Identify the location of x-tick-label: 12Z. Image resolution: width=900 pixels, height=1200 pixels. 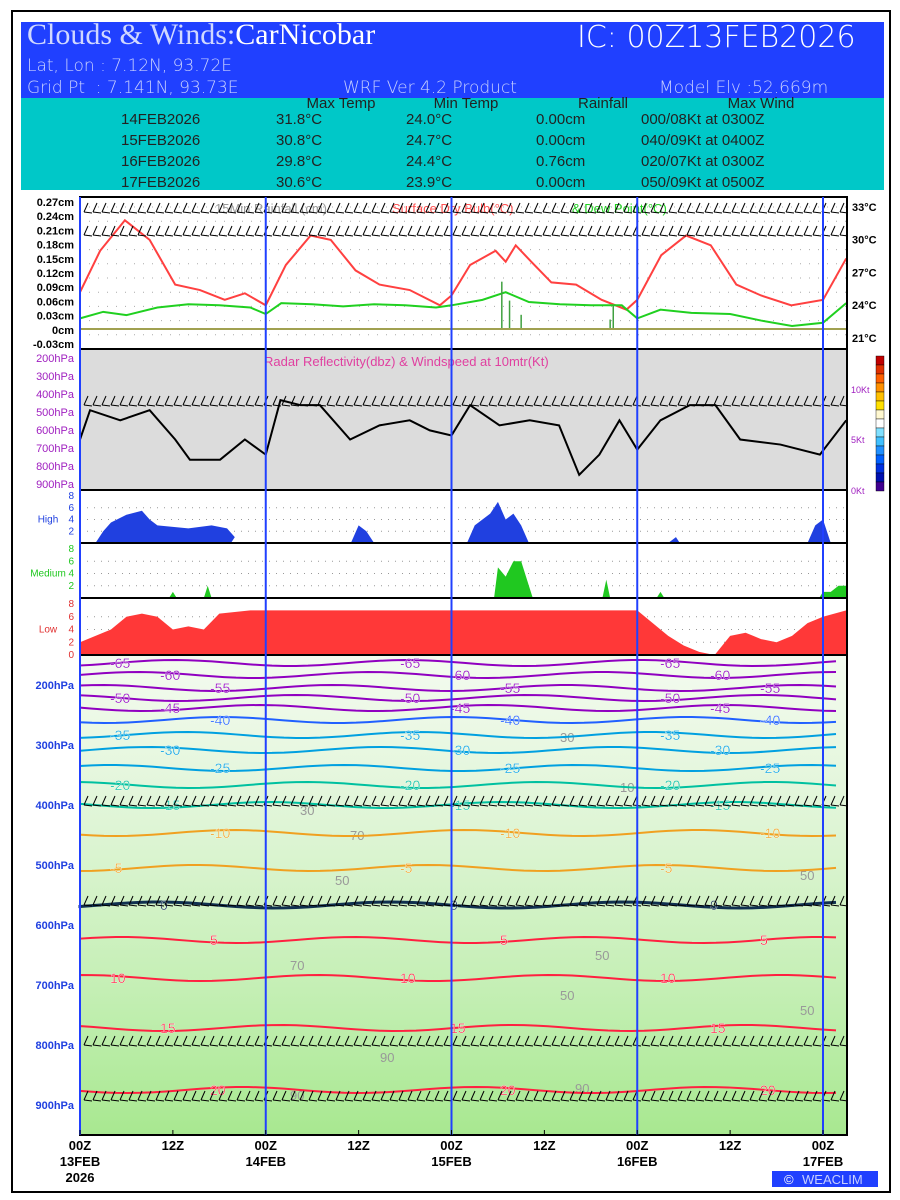
(173, 1145).